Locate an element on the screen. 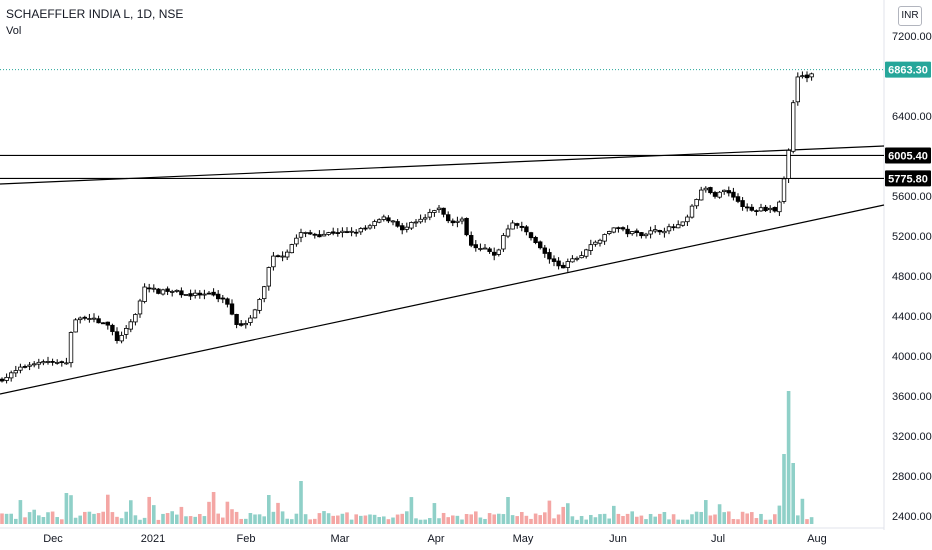  symbol-title: SCHAEFFLER INDIA L, 1D, NSE is located at coordinates (95, 14).